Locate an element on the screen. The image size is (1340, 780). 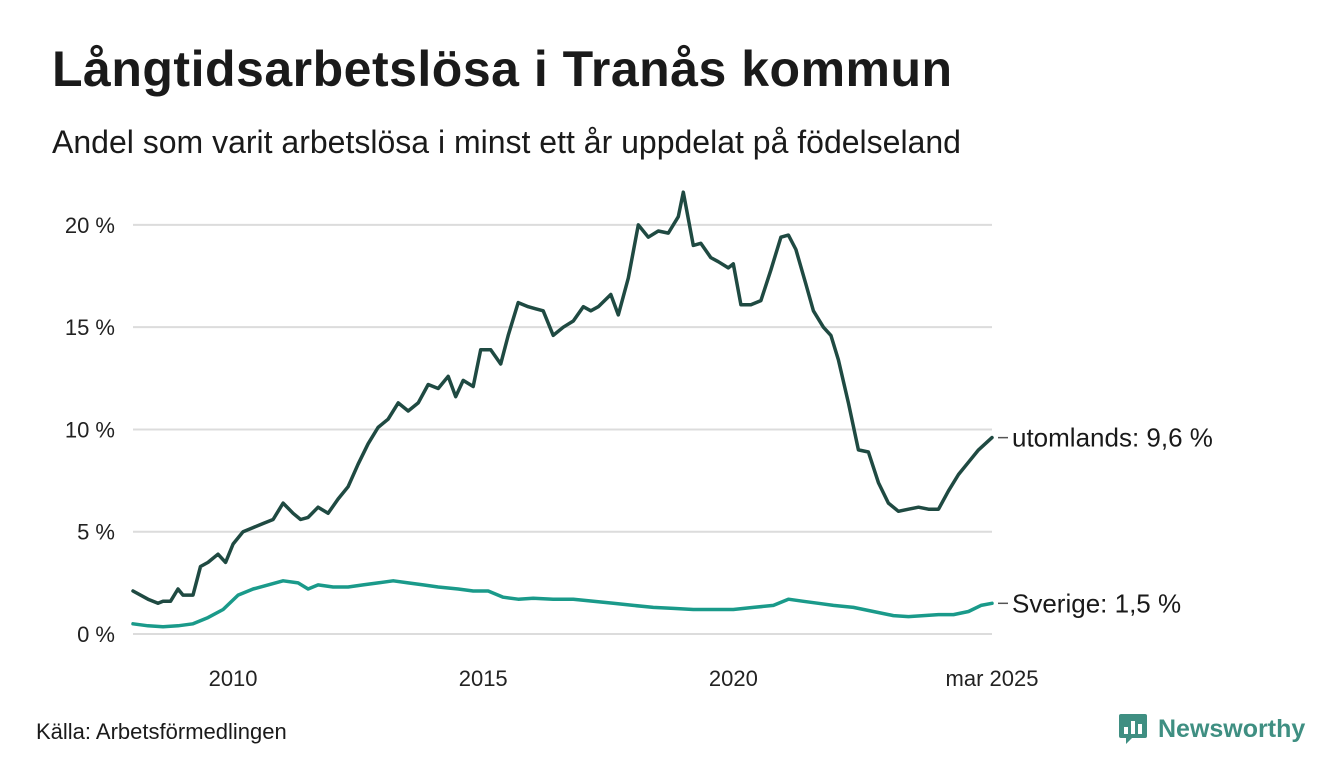
series-line-sverige is located at coordinates (562, 604).